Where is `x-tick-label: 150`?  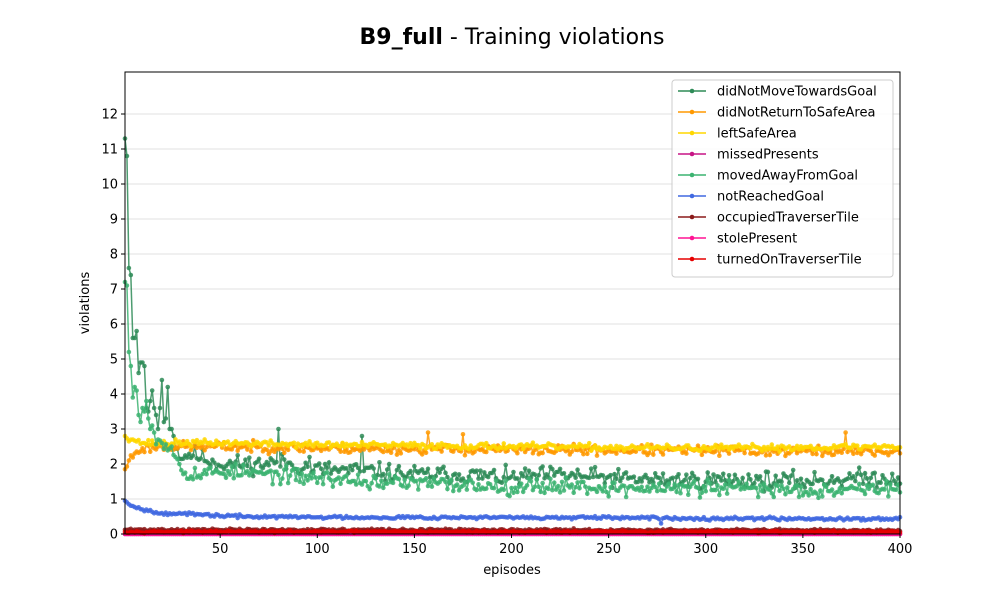
x-tick-label: 150 is located at coordinates (414, 549).